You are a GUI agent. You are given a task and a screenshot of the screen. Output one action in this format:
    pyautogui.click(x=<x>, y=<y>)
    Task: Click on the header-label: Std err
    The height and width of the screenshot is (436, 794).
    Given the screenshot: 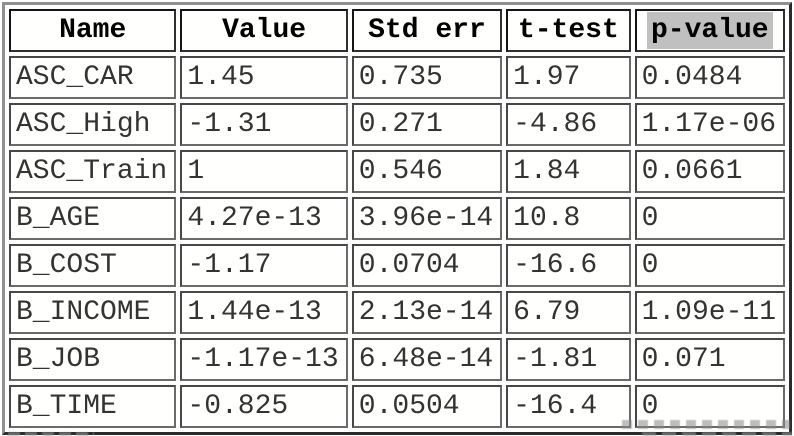 What is the action you would take?
    pyautogui.click(x=427, y=30)
    